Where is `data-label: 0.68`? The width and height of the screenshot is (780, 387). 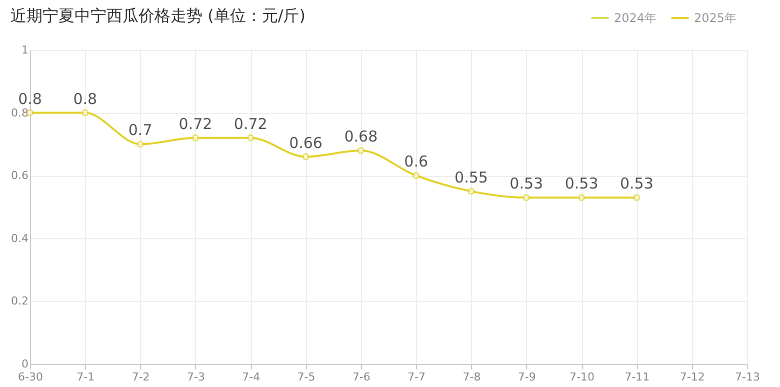
data-label: 0.68 is located at coordinates (361, 136).